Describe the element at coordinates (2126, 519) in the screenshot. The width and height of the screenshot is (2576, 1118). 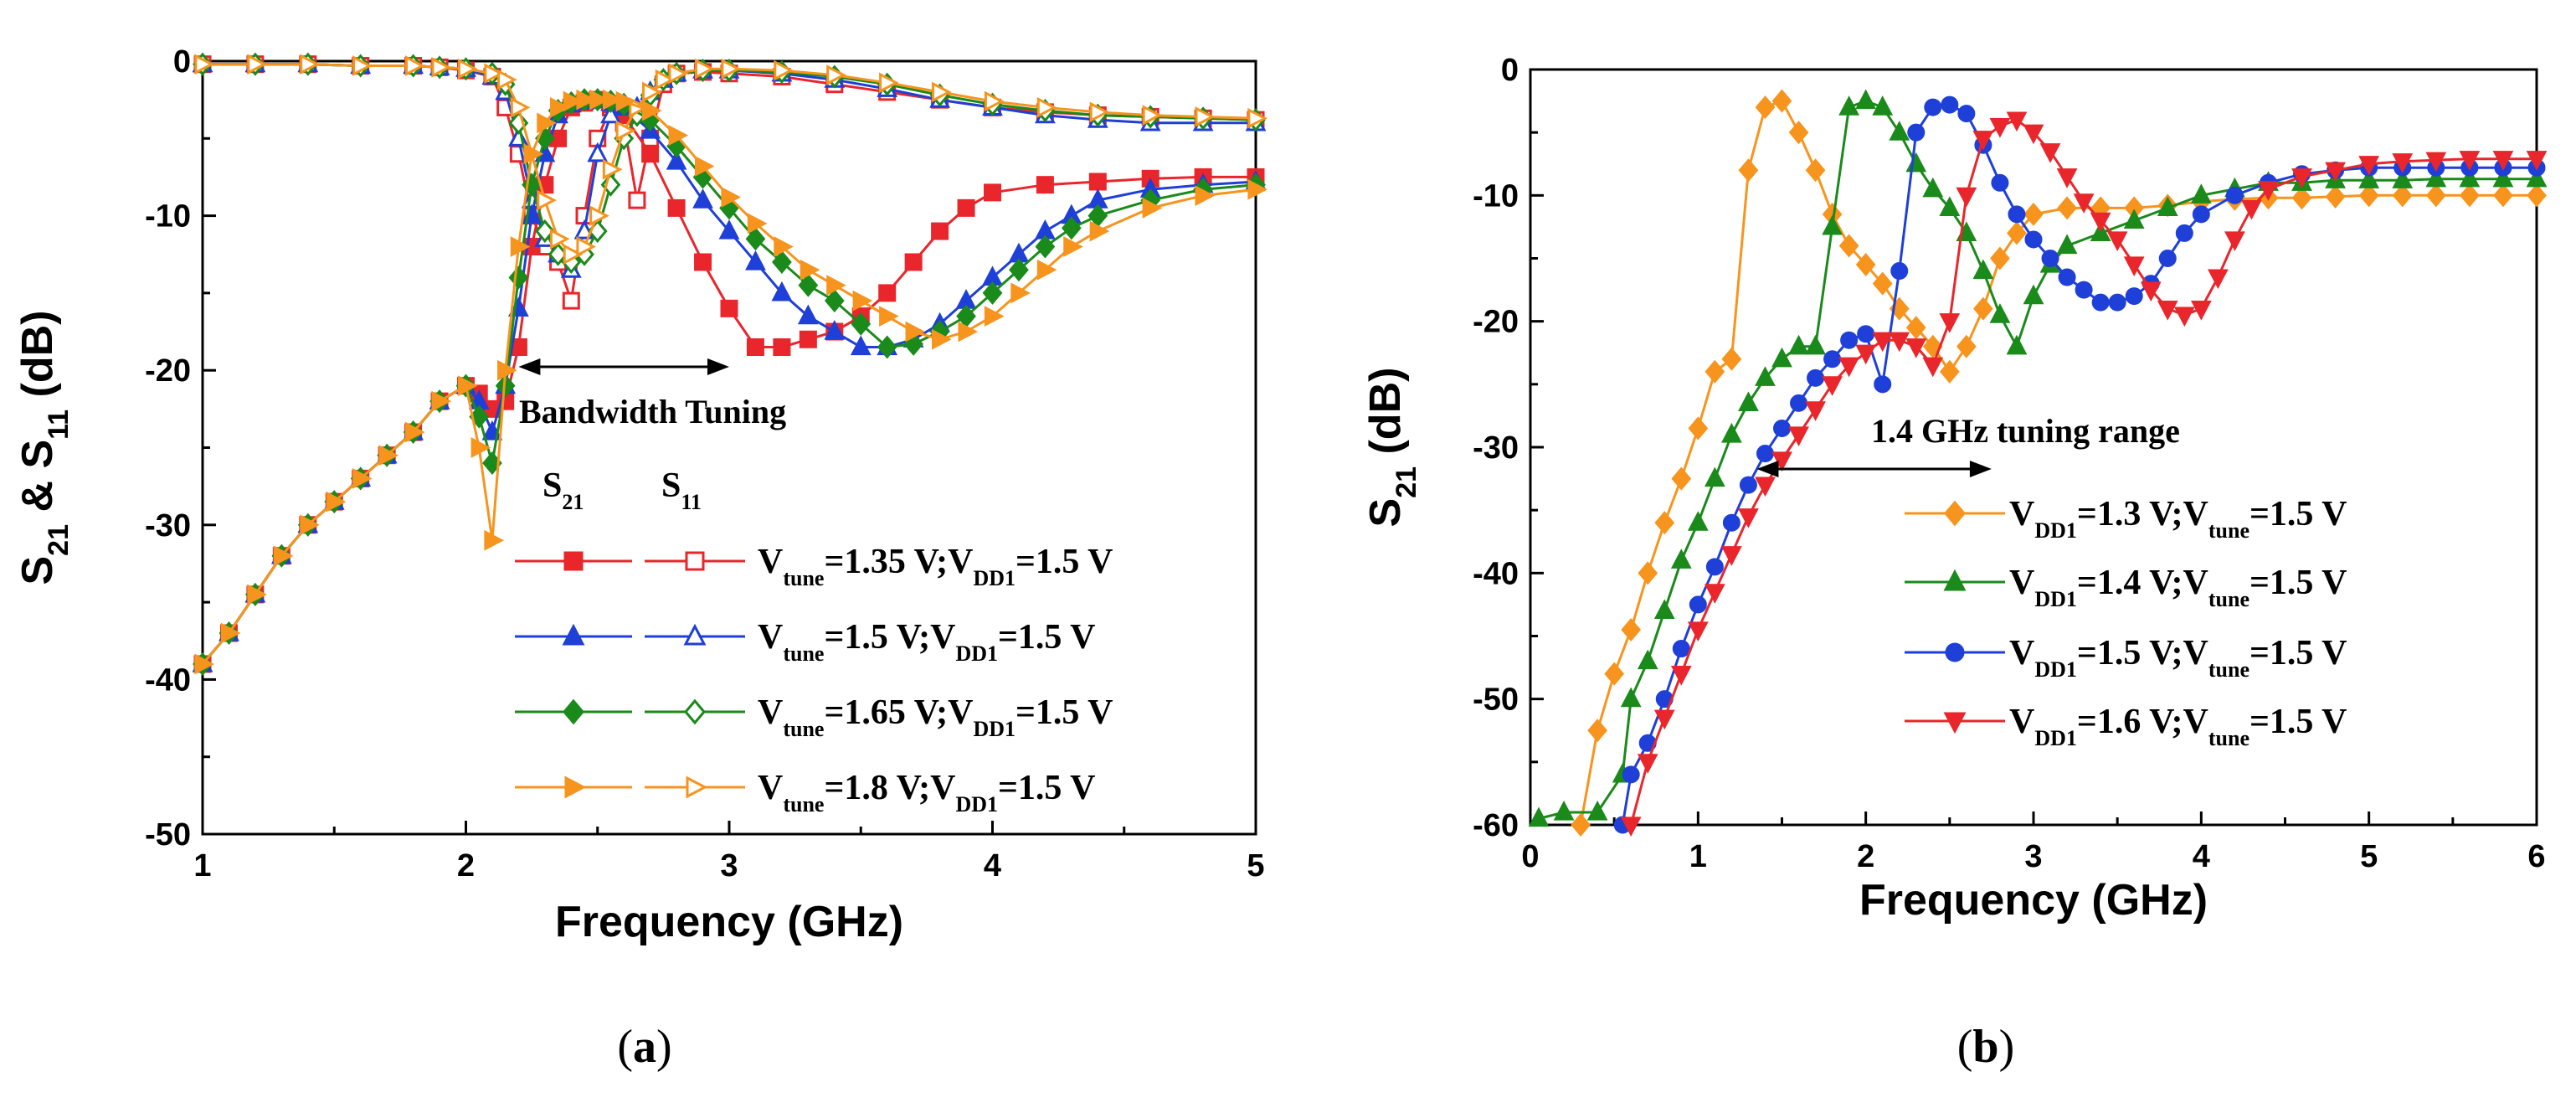
I see `legend-entry: VDD1=1.3 V;Vtune=1.5 V` at that location.